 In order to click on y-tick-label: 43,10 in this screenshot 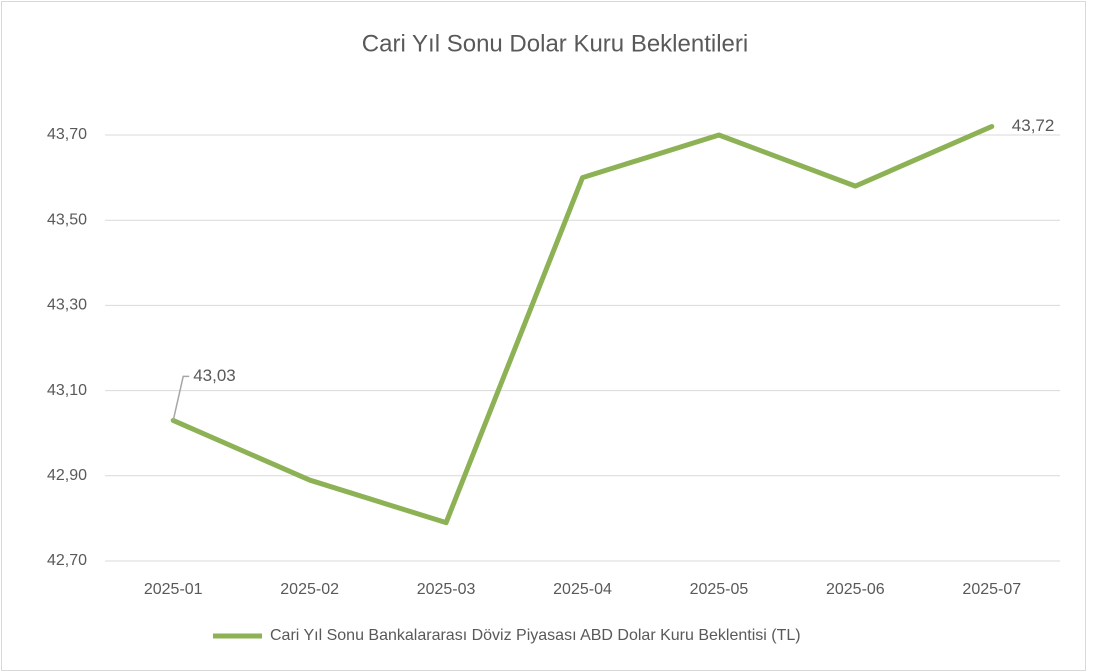, I will do `click(67, 390)`.